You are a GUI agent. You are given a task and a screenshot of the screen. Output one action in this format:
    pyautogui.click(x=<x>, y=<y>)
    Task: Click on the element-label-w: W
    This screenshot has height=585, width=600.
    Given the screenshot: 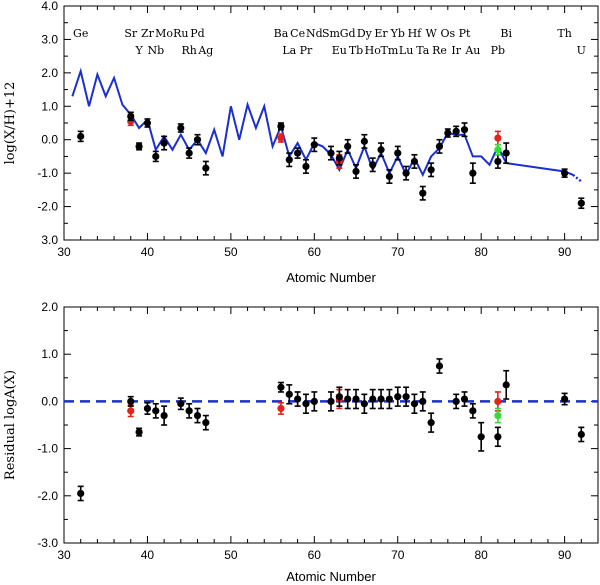 What is the action you would take?
    pyautogui.click(x=431, y=33)
    